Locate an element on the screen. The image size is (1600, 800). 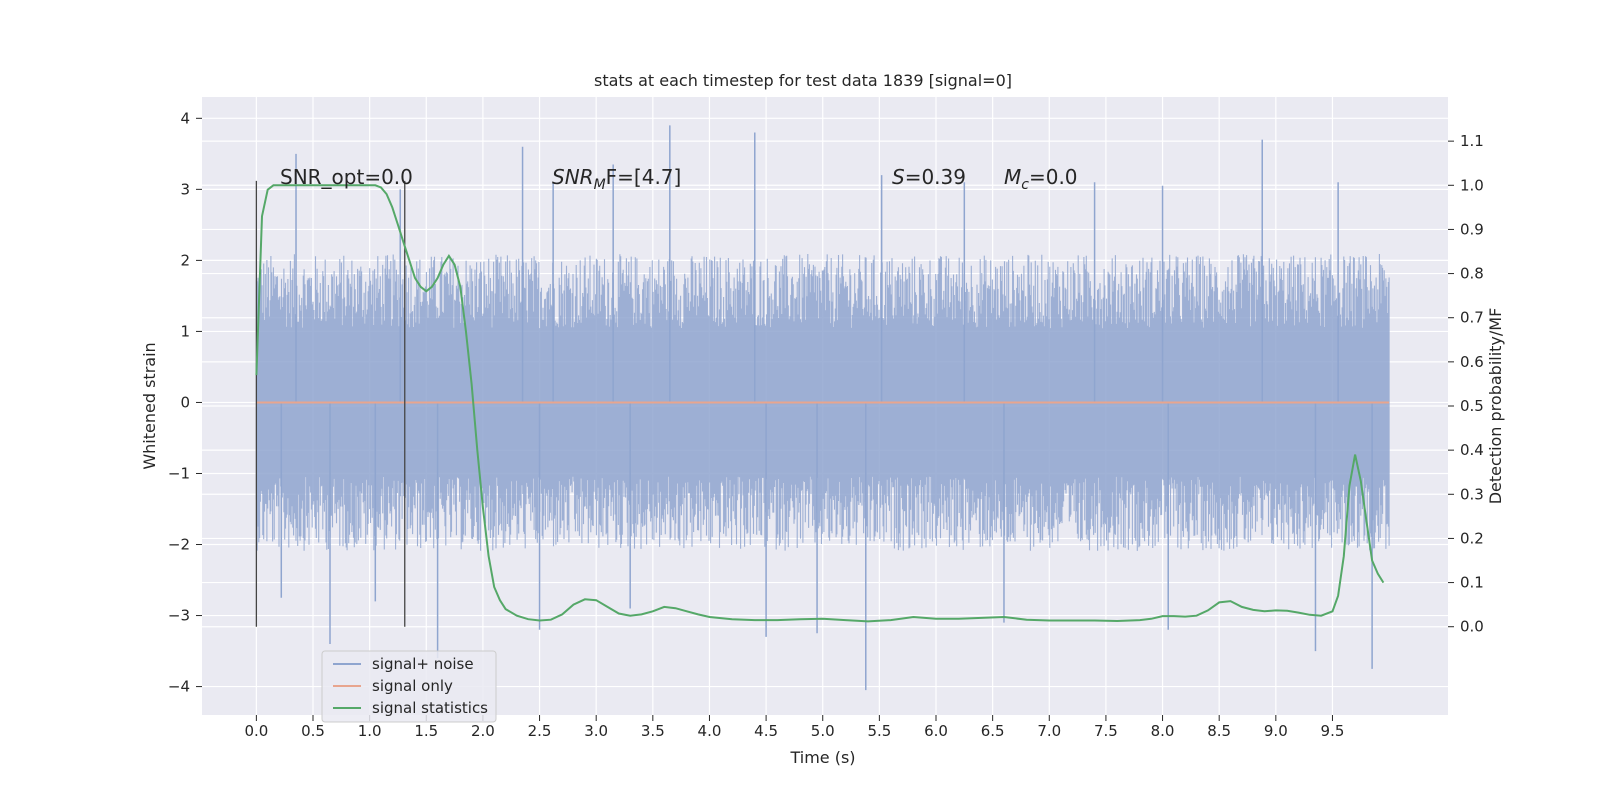
x-tick-label: 2.5 is located at coordinates (540, 731).